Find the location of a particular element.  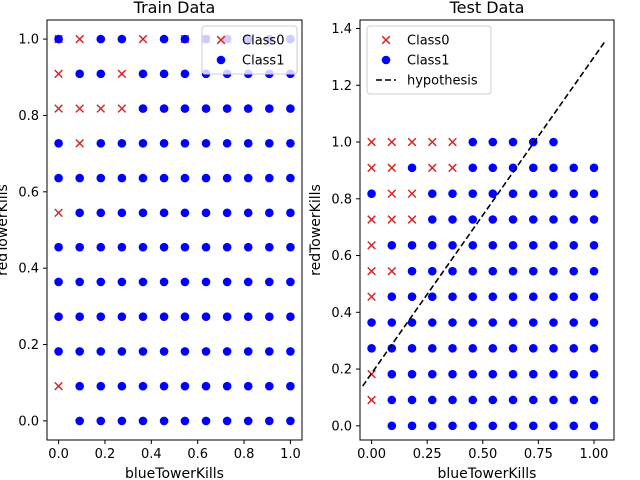

legend-label: Class1 is located at coordinates (263, 61).